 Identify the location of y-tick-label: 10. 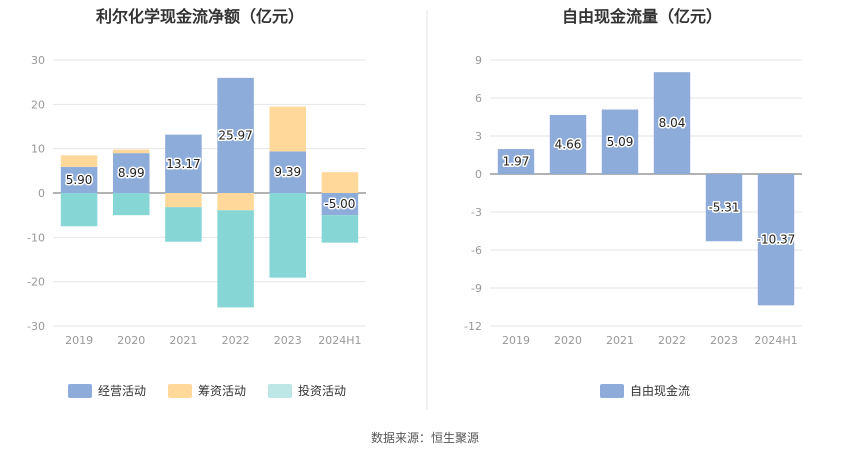
(38, 149).